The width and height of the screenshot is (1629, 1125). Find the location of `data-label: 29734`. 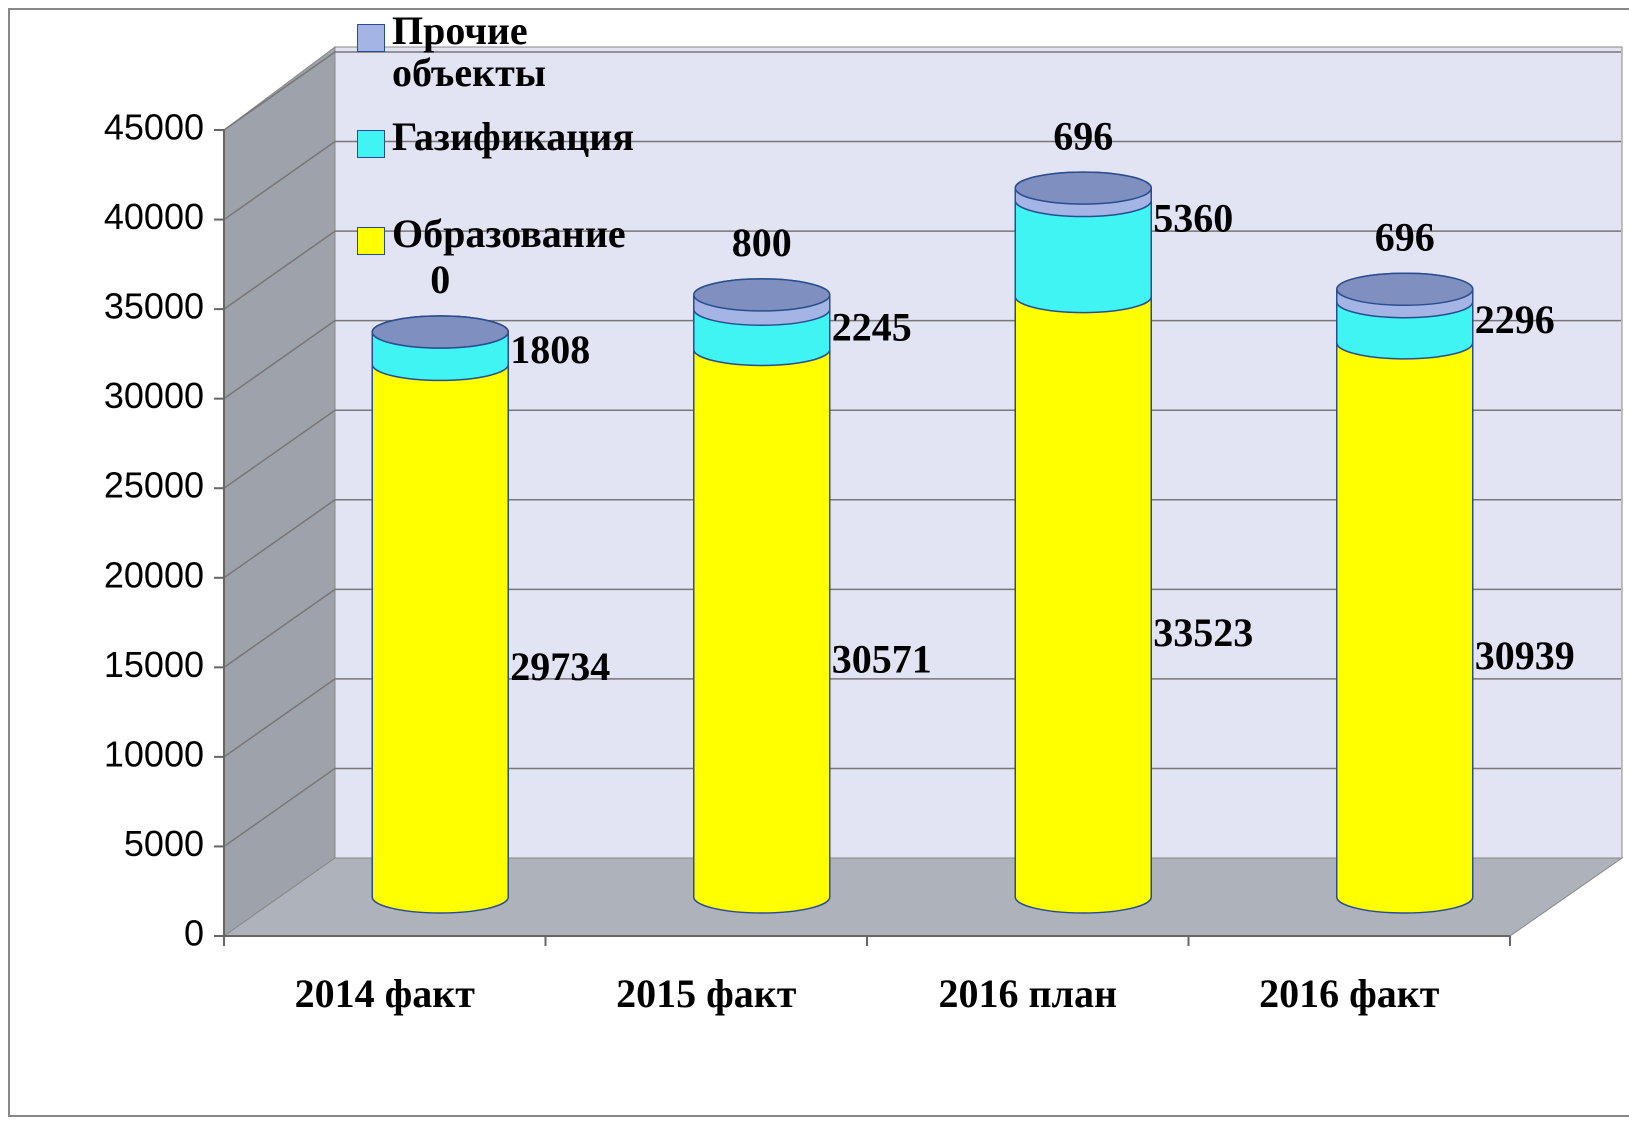

data-label: 29734 is located at coordinates (560, 666).